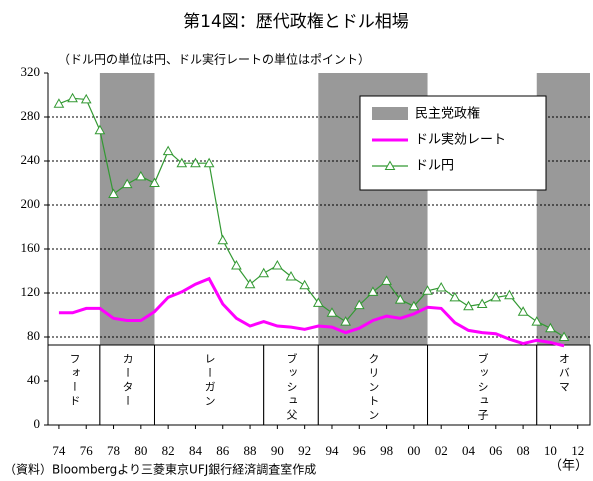  Describe the element at coordinates (87, 450) in the screenshot. I see `x-tick-label: 76` at that location.